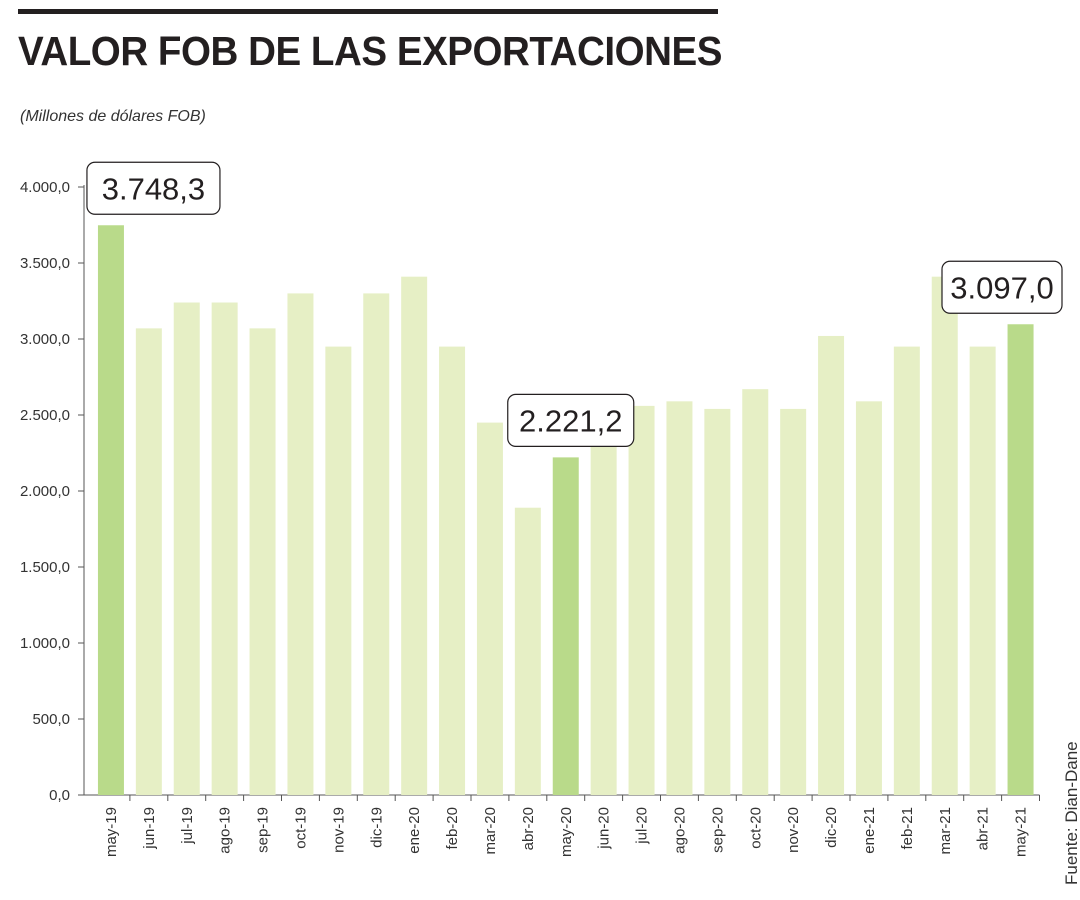 The width and height of the screenshot is (1080, 900). Describe the element at coordinates (831, 827) in the screenshot. I see `x-tick-label: dic-20` at that location.